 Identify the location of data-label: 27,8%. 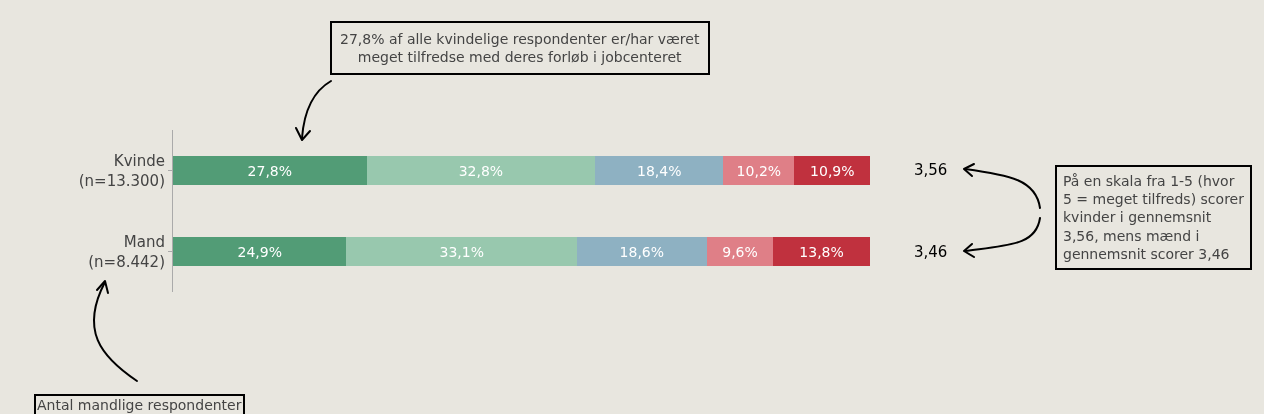
(270, 170).